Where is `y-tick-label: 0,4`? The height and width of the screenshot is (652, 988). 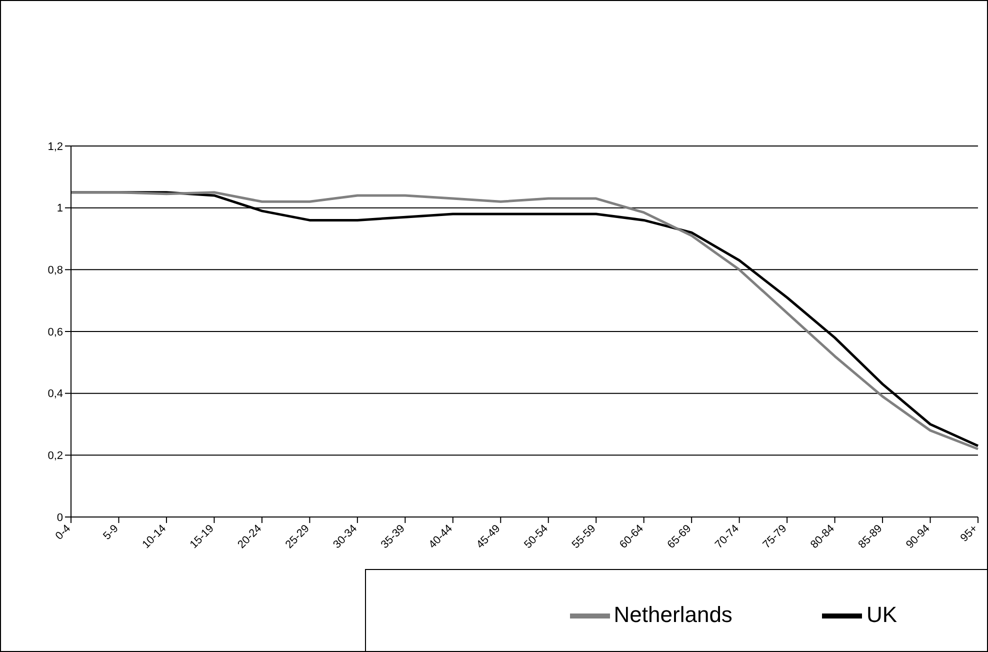
y-tick-label: 0,4 is located at coordinates (55, 394).